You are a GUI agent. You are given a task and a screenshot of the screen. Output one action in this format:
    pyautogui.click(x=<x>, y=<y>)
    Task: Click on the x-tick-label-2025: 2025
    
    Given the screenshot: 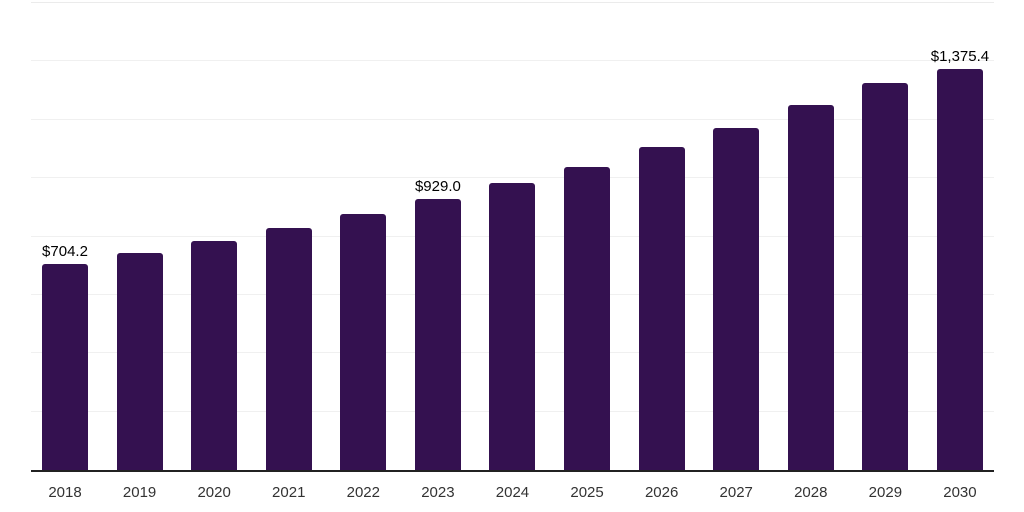 What is the action you would take?
    pyautogui.click(x=587, y=492)
    